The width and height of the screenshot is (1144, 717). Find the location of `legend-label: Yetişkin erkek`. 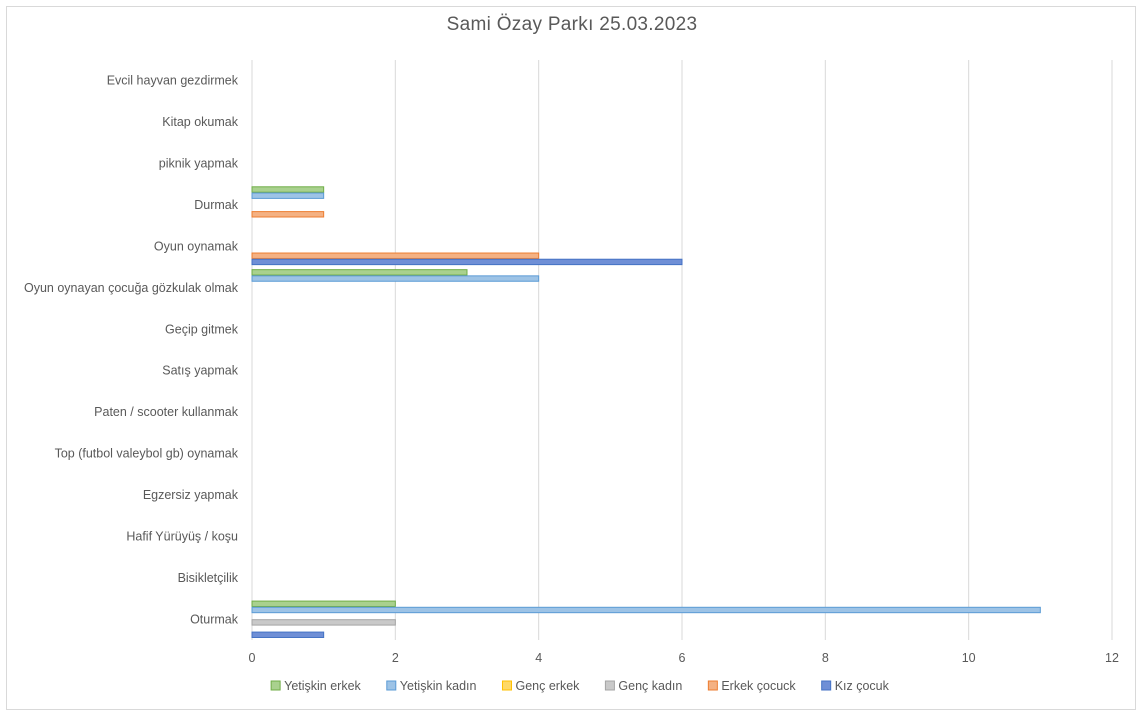

legend-label: Yetişkin erkek is located at coordinates (322, 686).